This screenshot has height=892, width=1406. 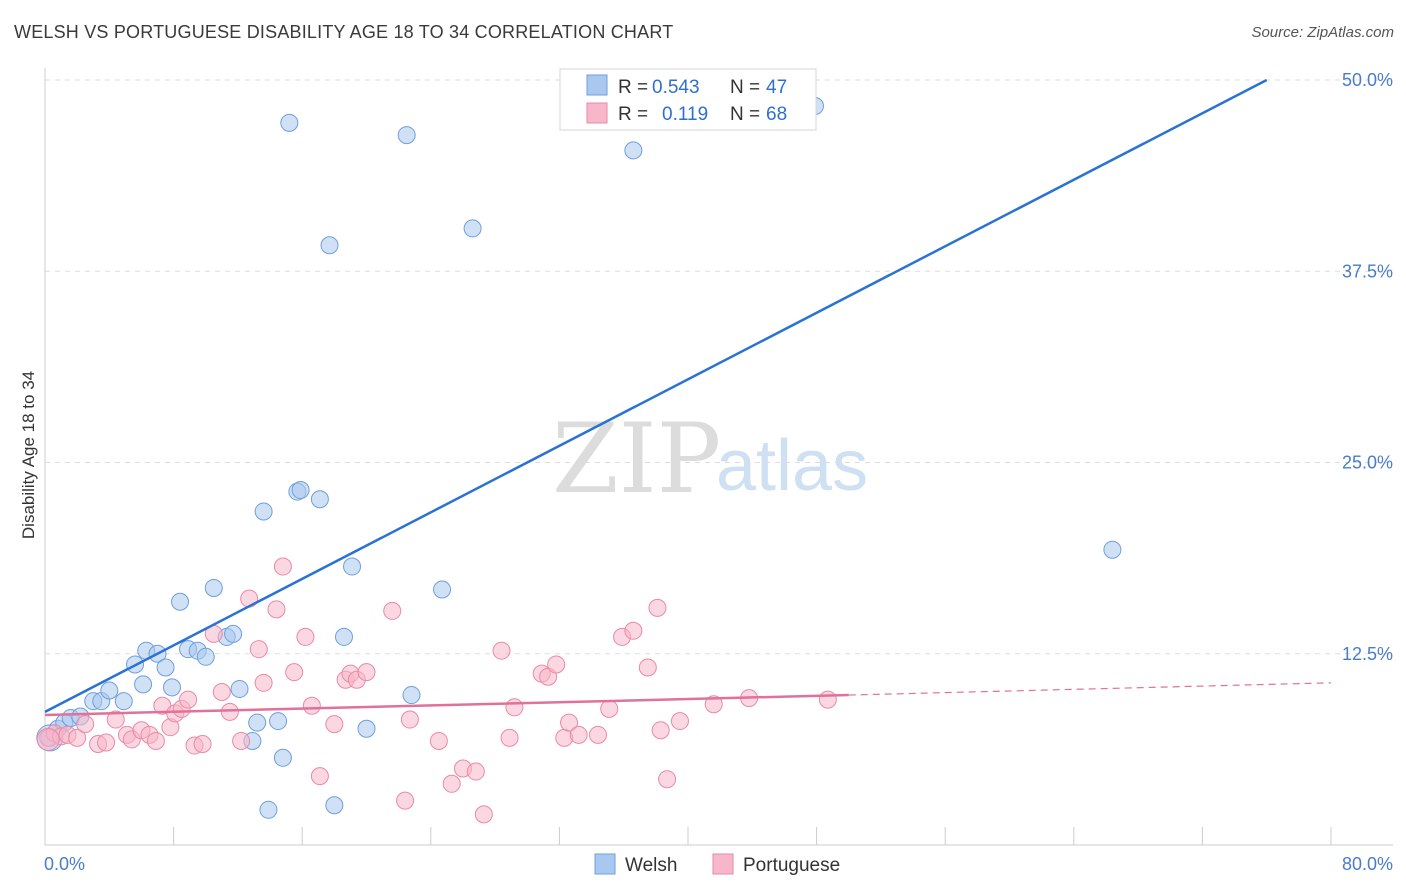 What do you see at coordinates (597, 85) in the screenshot?
I see `legend-welsh-swatch` at bounding box center [597, 85].